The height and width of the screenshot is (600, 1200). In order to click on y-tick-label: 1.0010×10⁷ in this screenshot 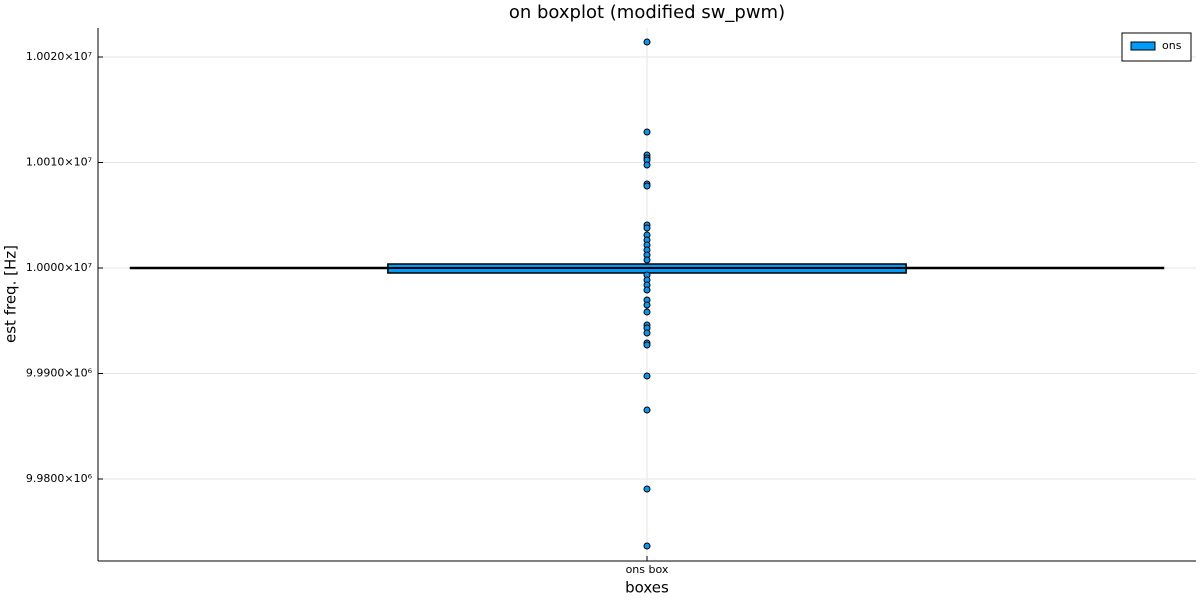, I will do `click(59, 162)`.